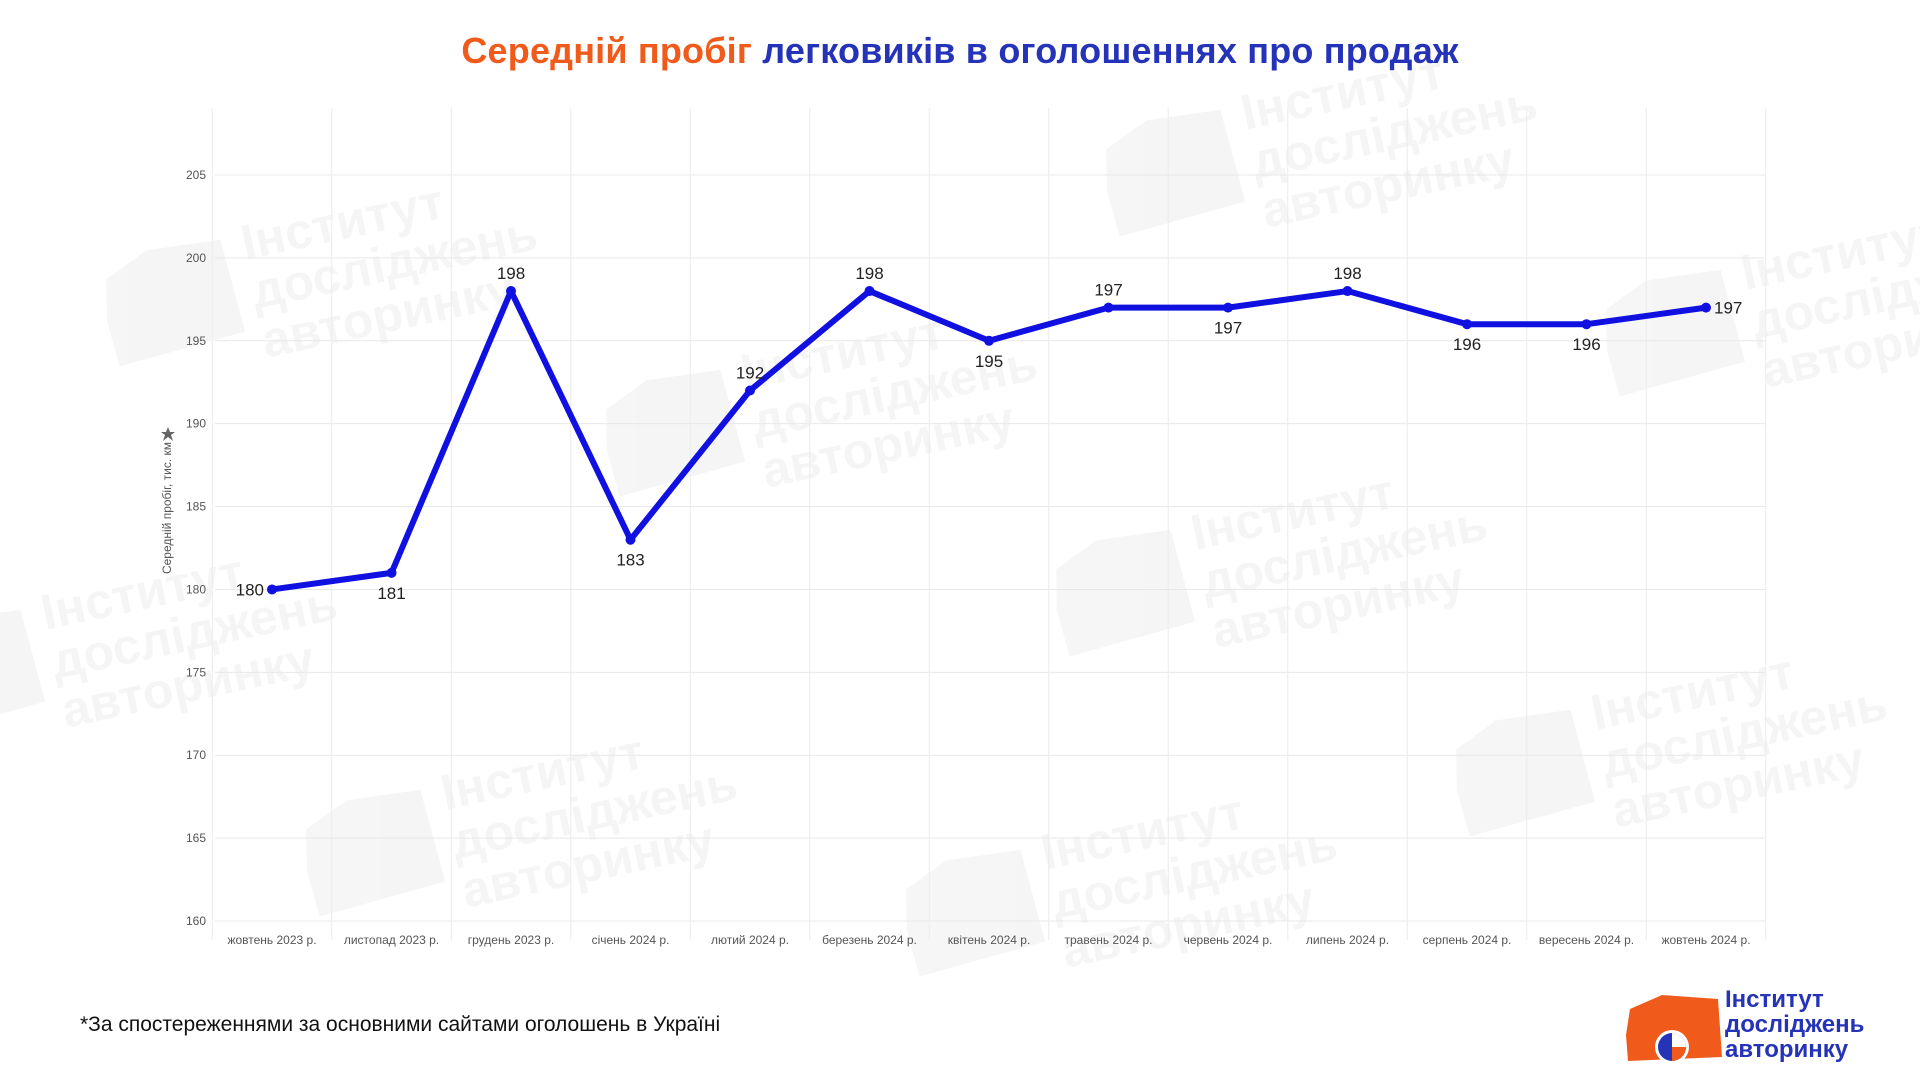 The width and height of the screenshot is (1920, 1080). What do you see at coordinates (196, 175) in the screenshot?
I see `y-tick-label: 205` at bounding box center [196, 175].